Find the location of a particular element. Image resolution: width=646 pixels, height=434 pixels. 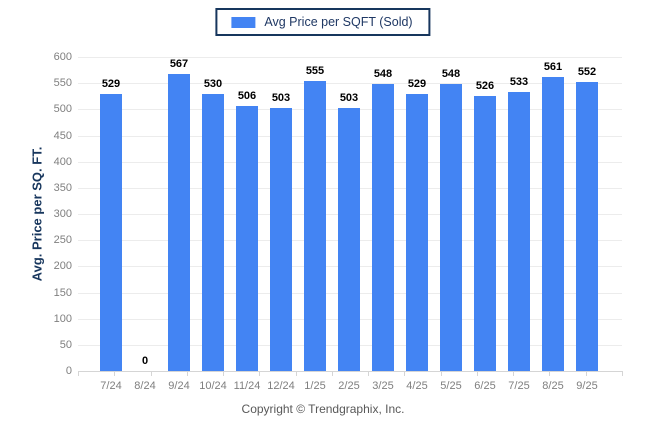

bar-value-label: 506 is located at coordinates (247, 96).